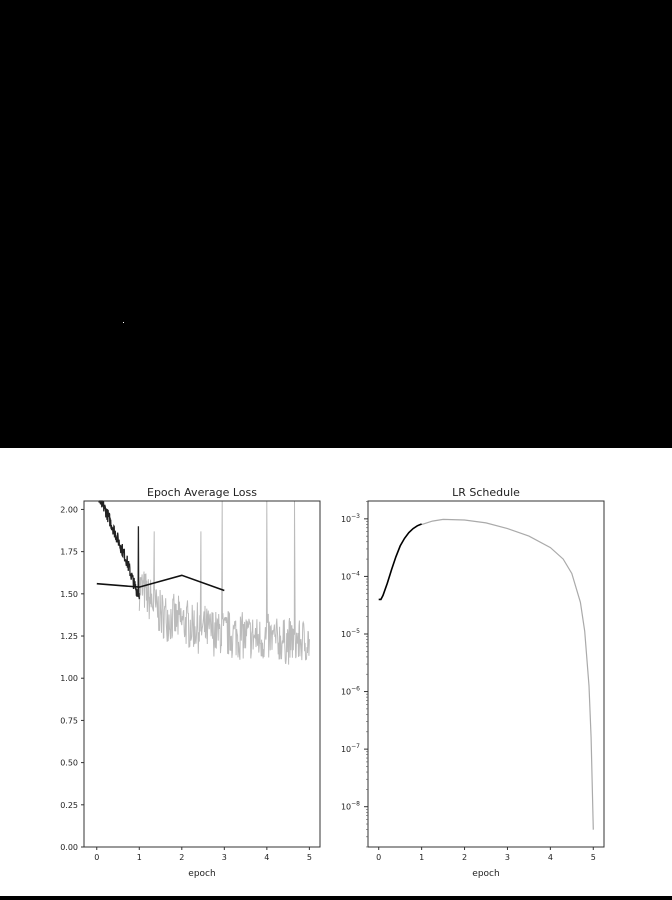  I want to click on lr-x-tick-label: 2, so click(464, 857).